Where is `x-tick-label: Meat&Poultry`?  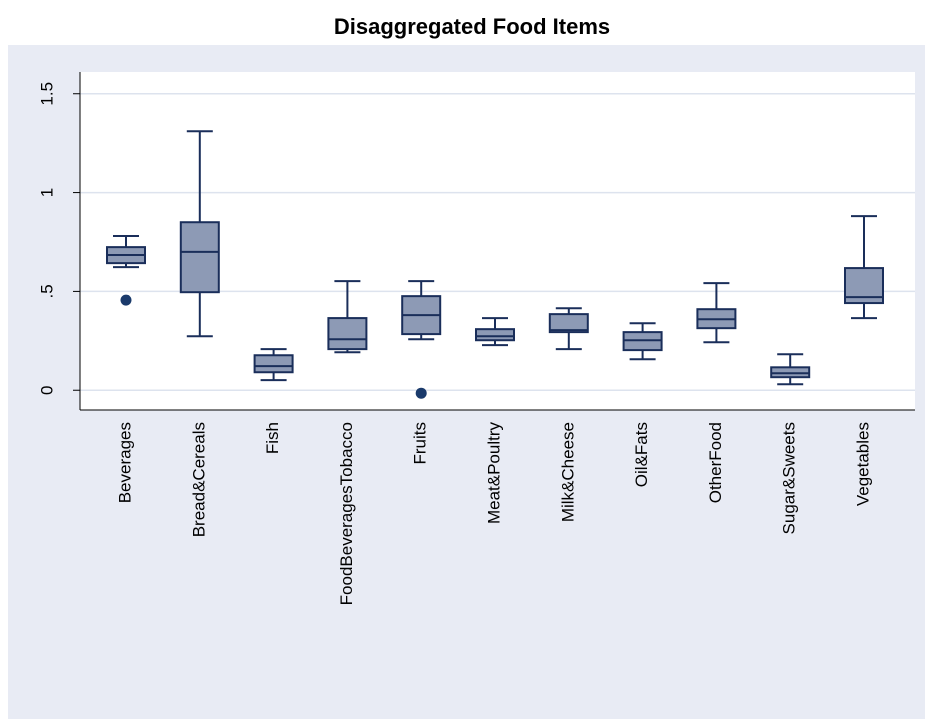 x-tick-label: Meat&Poultry is located at coordinates (493, 473).